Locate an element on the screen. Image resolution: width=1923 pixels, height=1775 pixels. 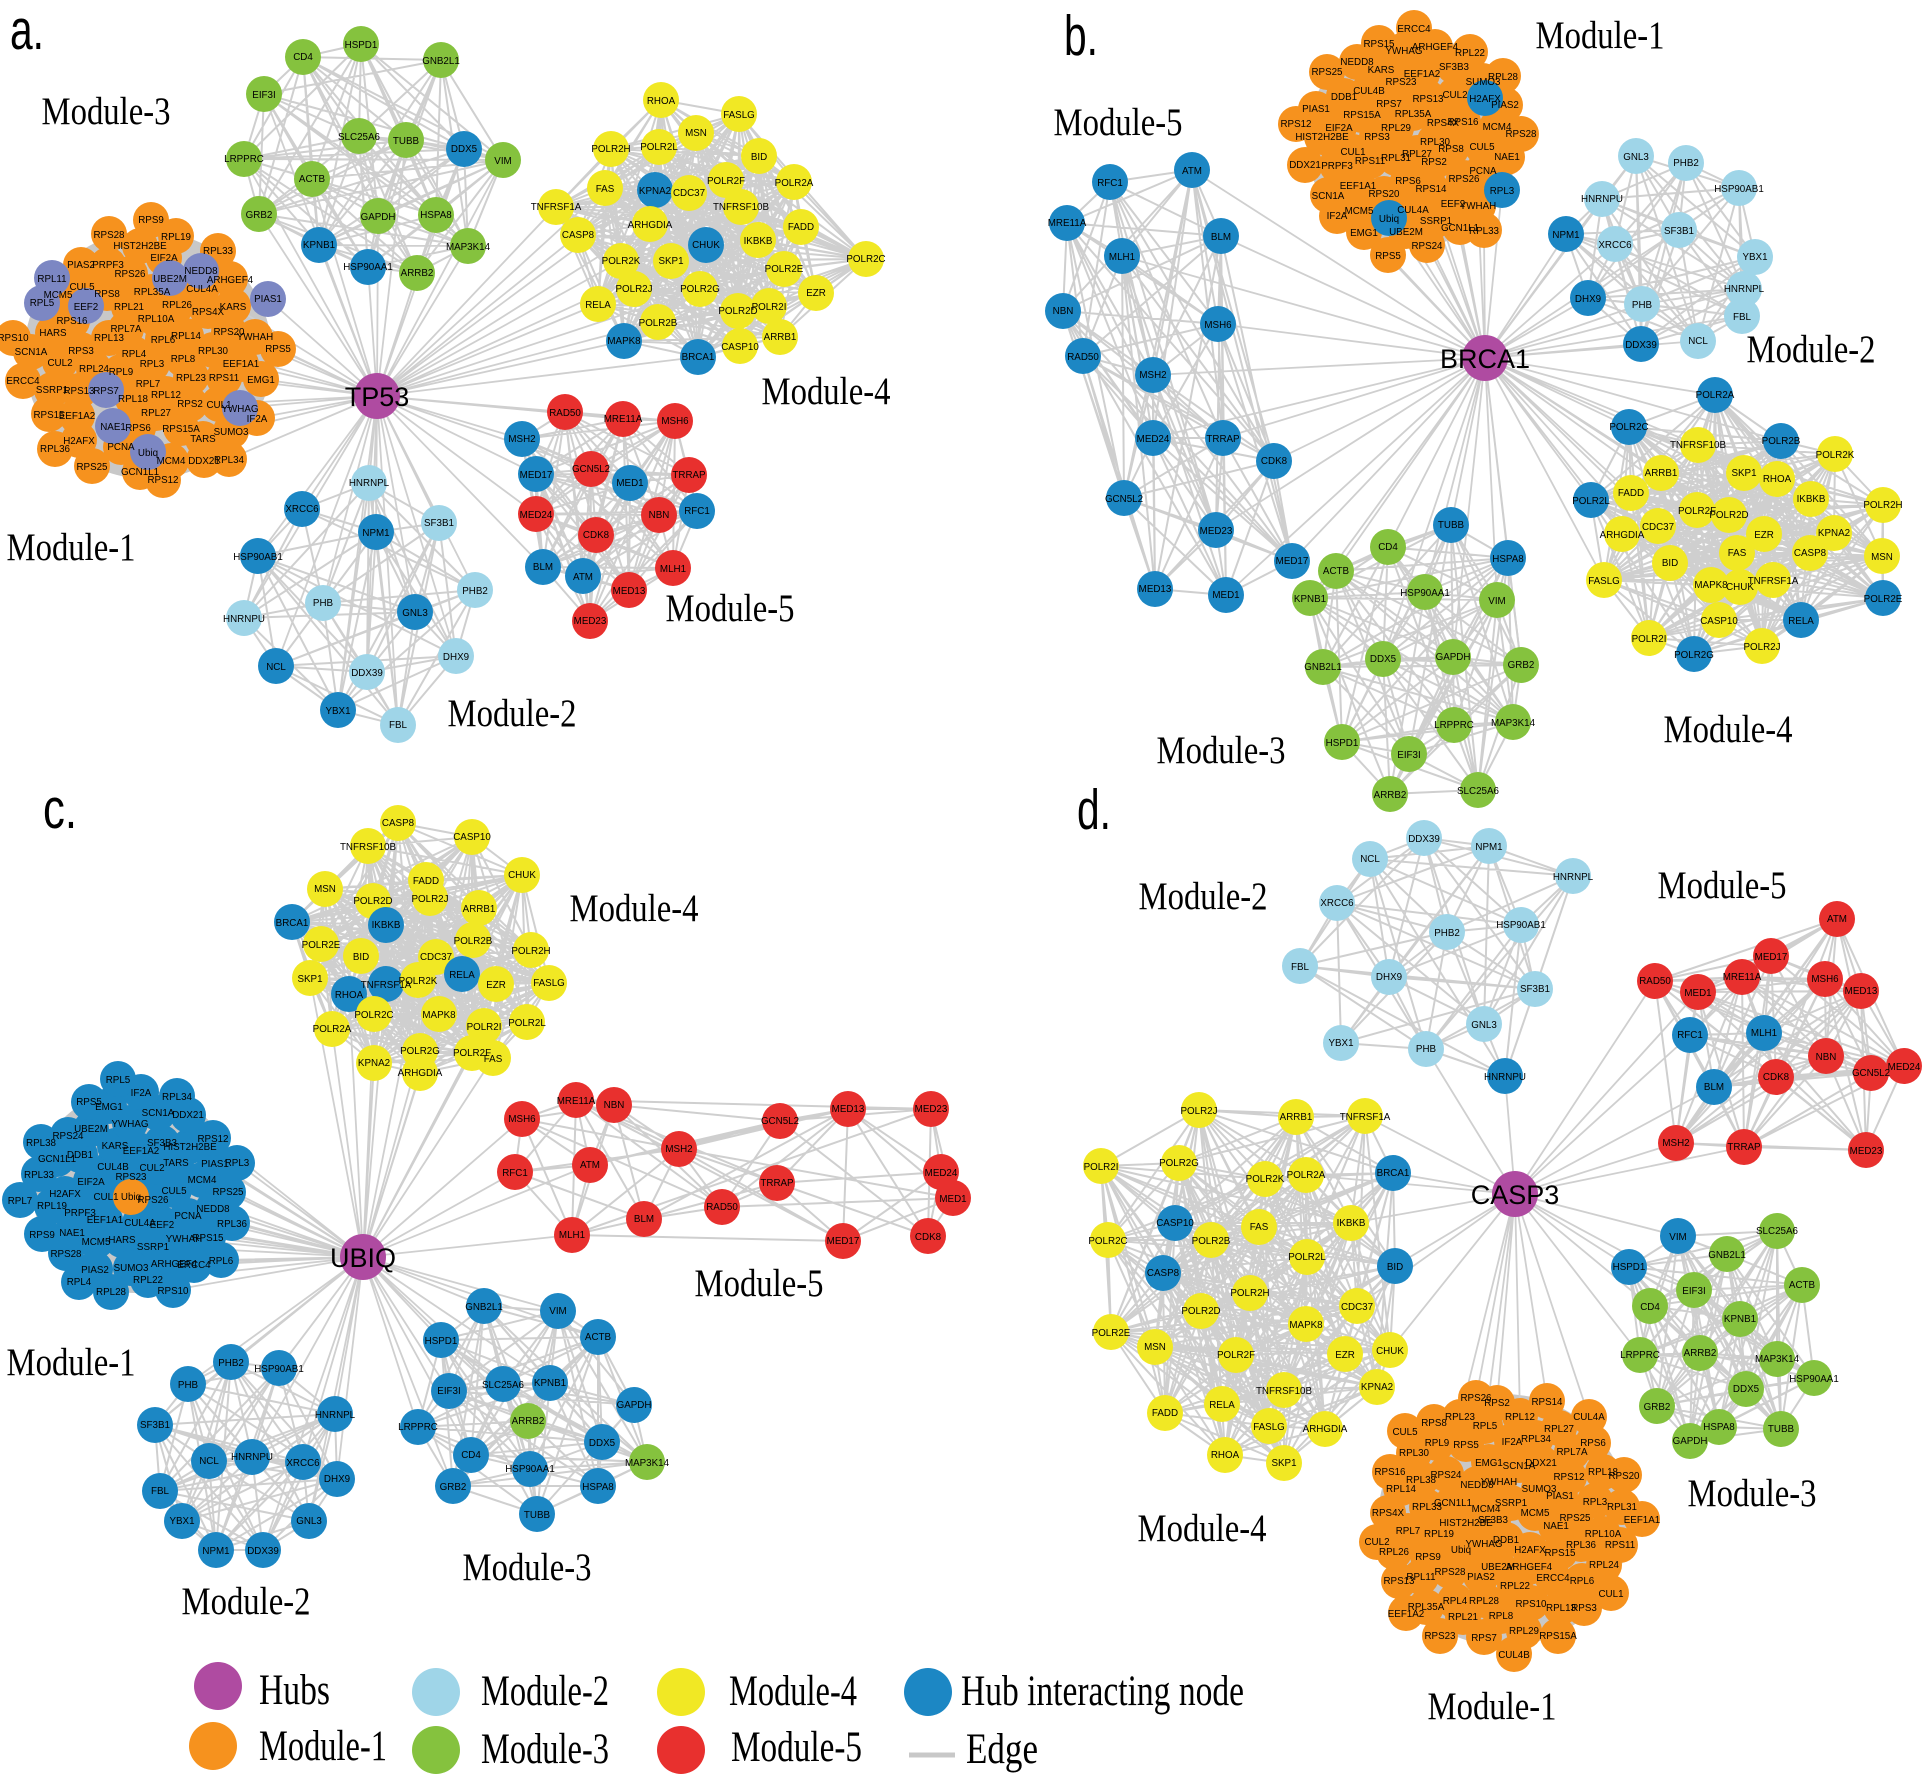
svg-text: SF3B3 is located at coordinates (162, 1143).